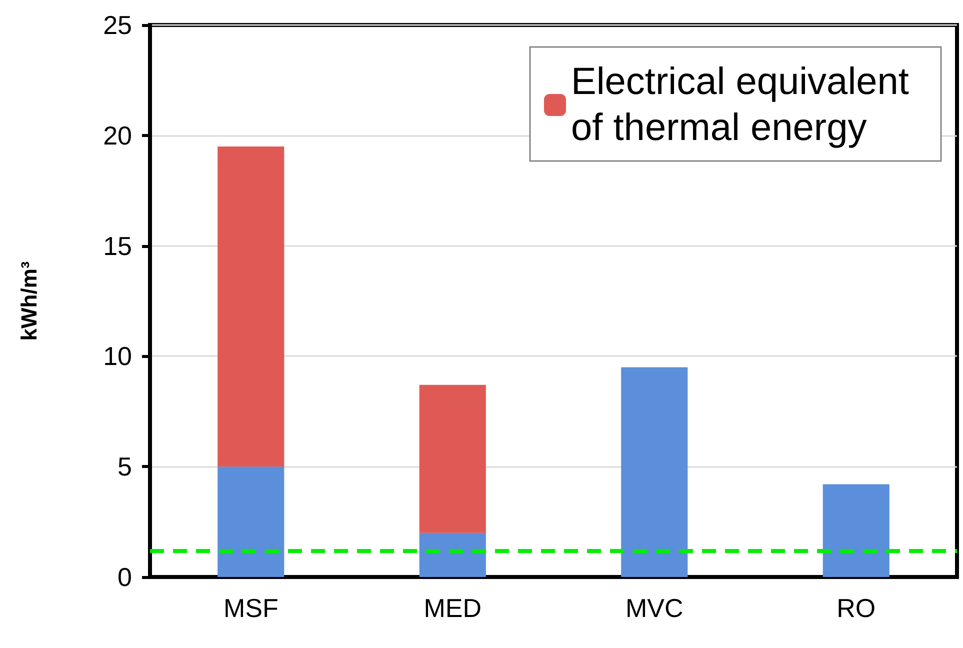  Describe the element at coordinates (117, 245) in the screenshot. I see `y-tick-label: 15` at that location.